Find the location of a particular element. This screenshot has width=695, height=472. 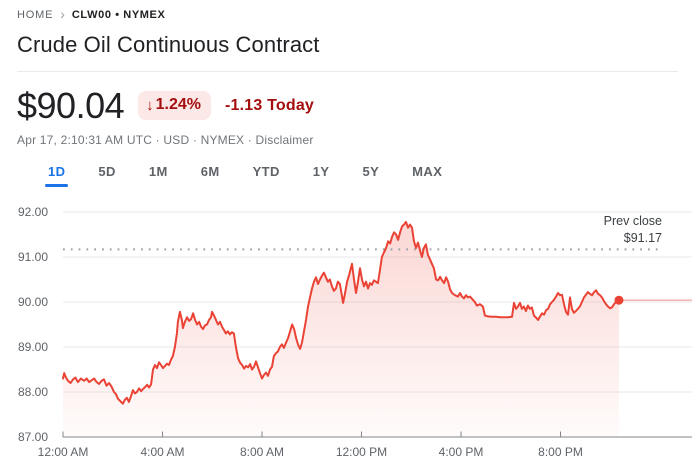

x-axis-label: 12:00 PM is located at coordinates (361, 452).